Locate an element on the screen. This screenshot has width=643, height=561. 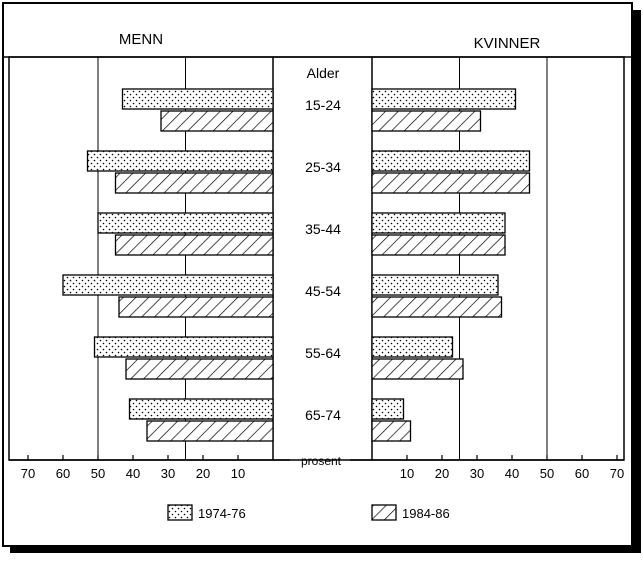
x-tick-label-men: 30 is located at coordinates (168, 473).